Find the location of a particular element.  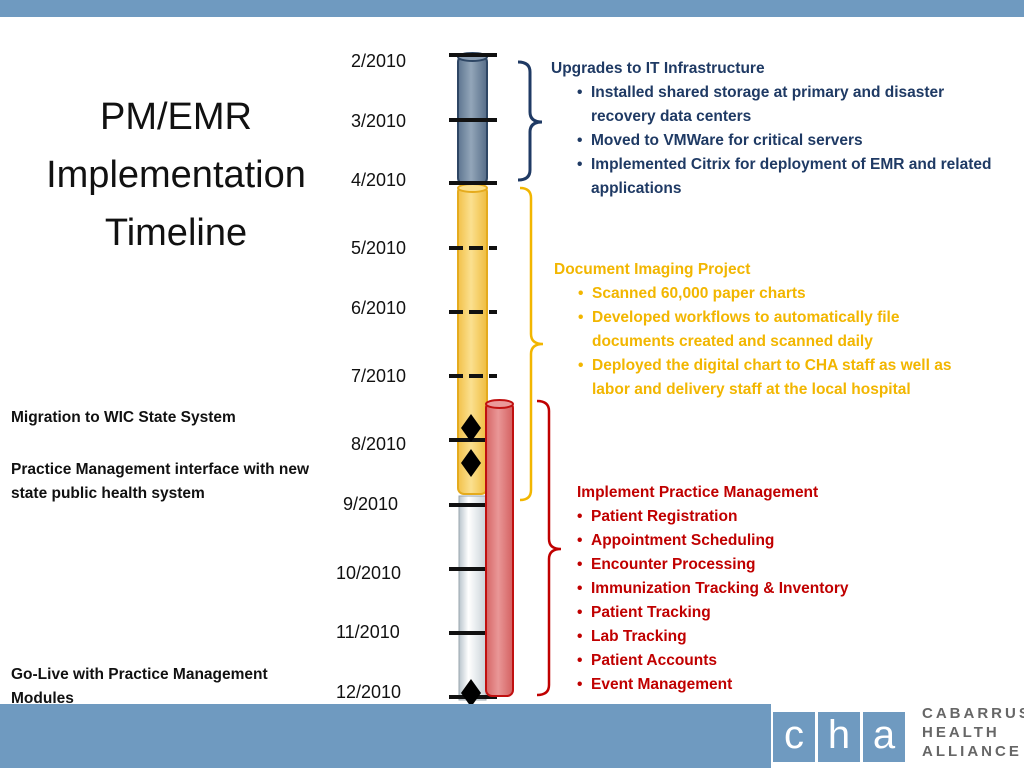

date-label-9-2010: 9/2010 is located at coordinates (371, 504).